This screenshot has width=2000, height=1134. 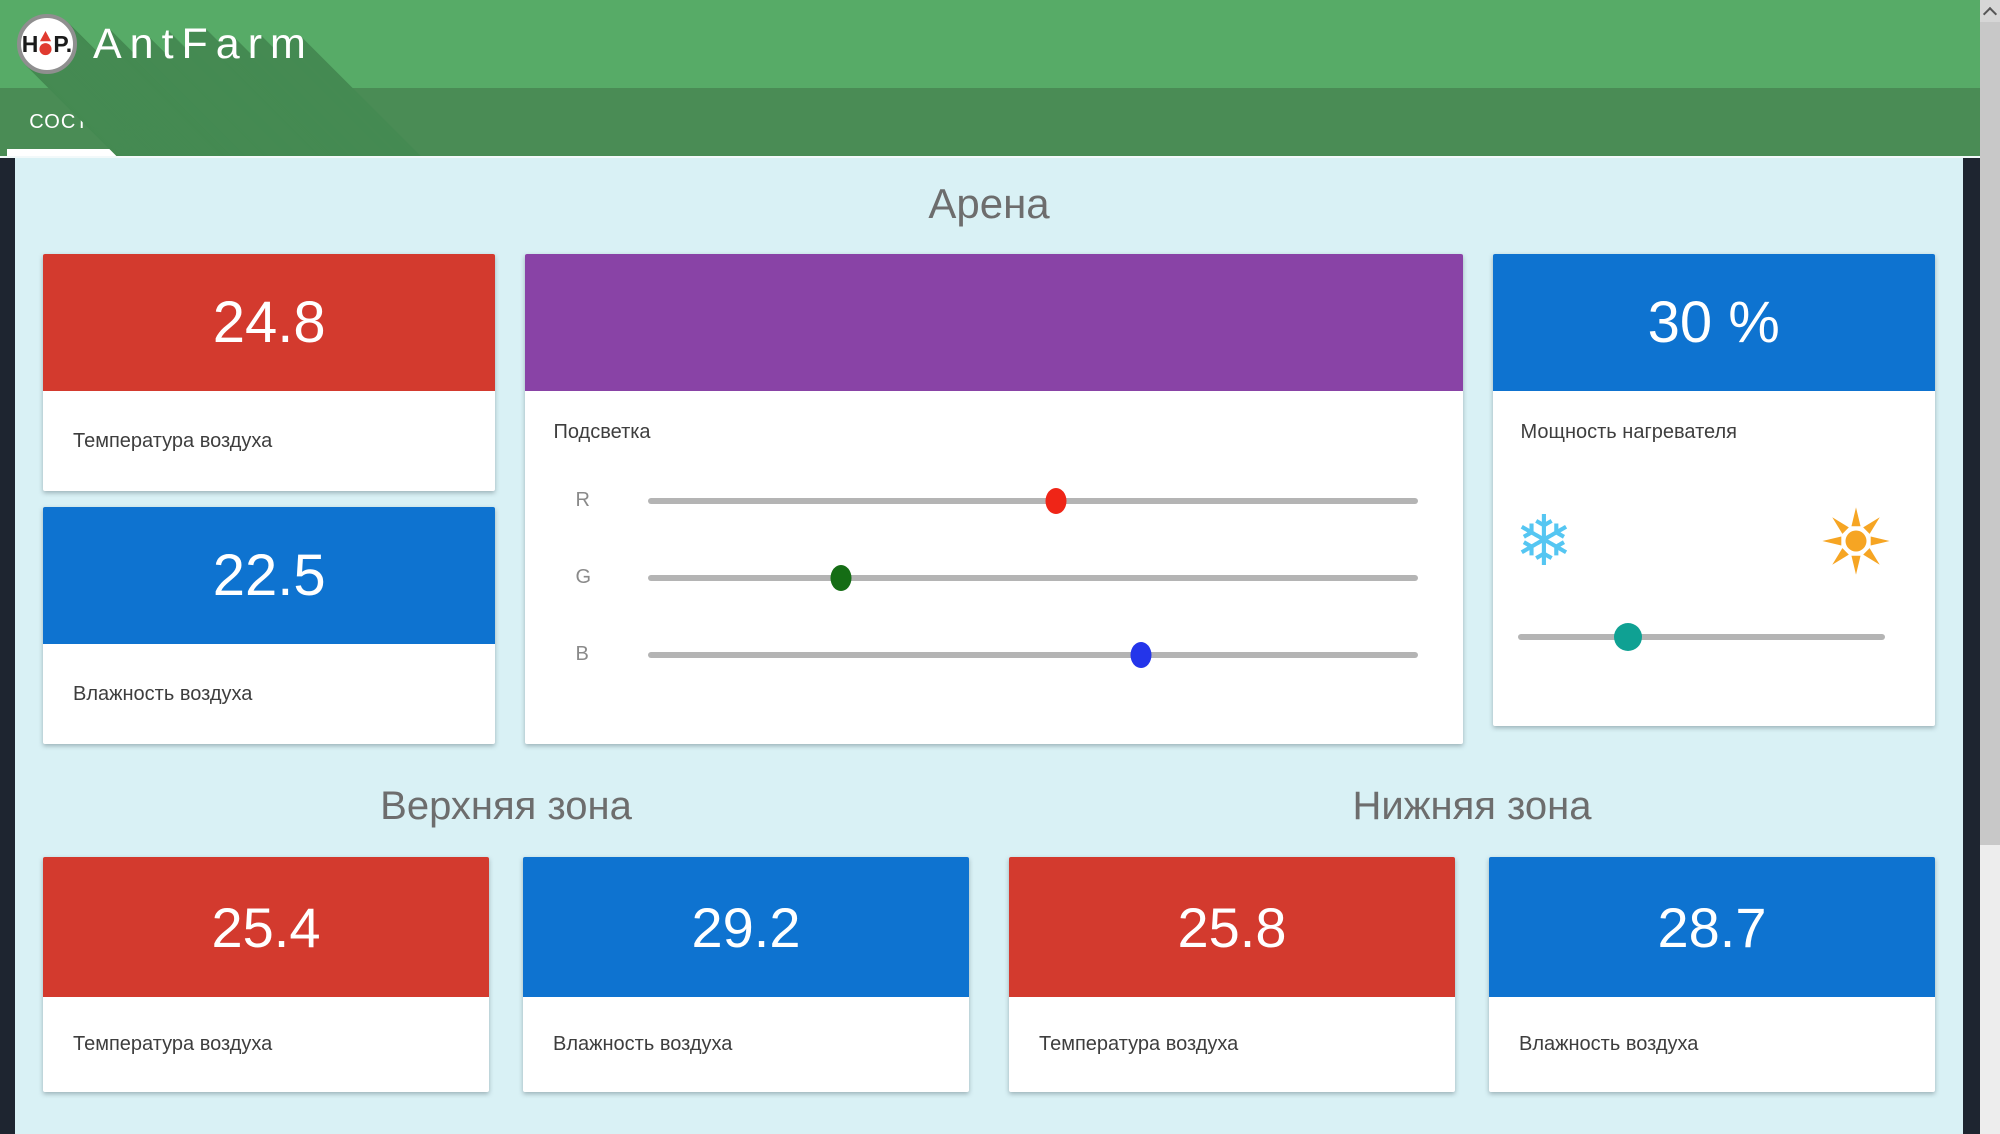 I want to click on lower-humidity-value: 28.7, so click(x=1712, y=927).